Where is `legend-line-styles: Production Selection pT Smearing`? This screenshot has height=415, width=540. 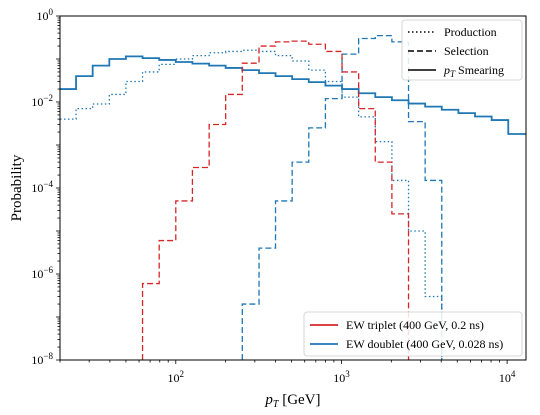 legend-line-styles: Production Selection pT Smearing is located at coordinates (462, 50).